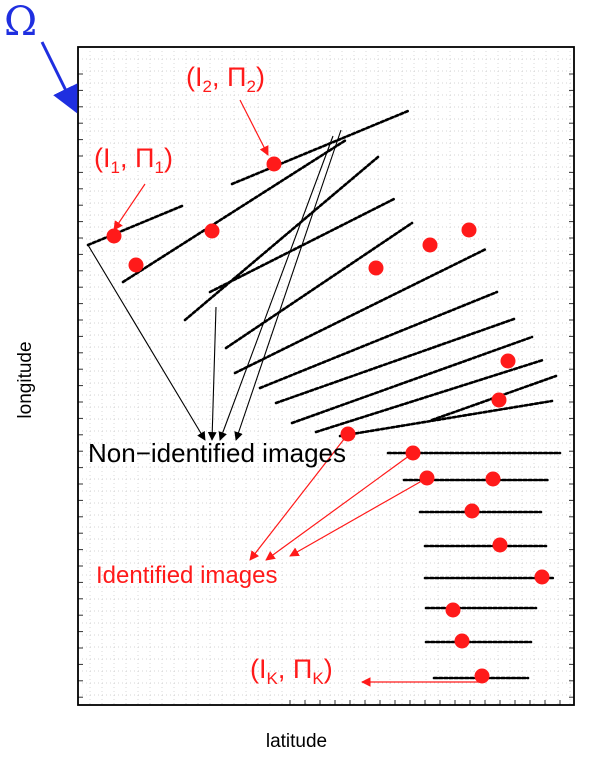 This screenshot has height=760, width=593. What do you see at coordinates (107, 158) in the screenshot?
I see `pair-first-letter: I` at bounding box center [107, 158].